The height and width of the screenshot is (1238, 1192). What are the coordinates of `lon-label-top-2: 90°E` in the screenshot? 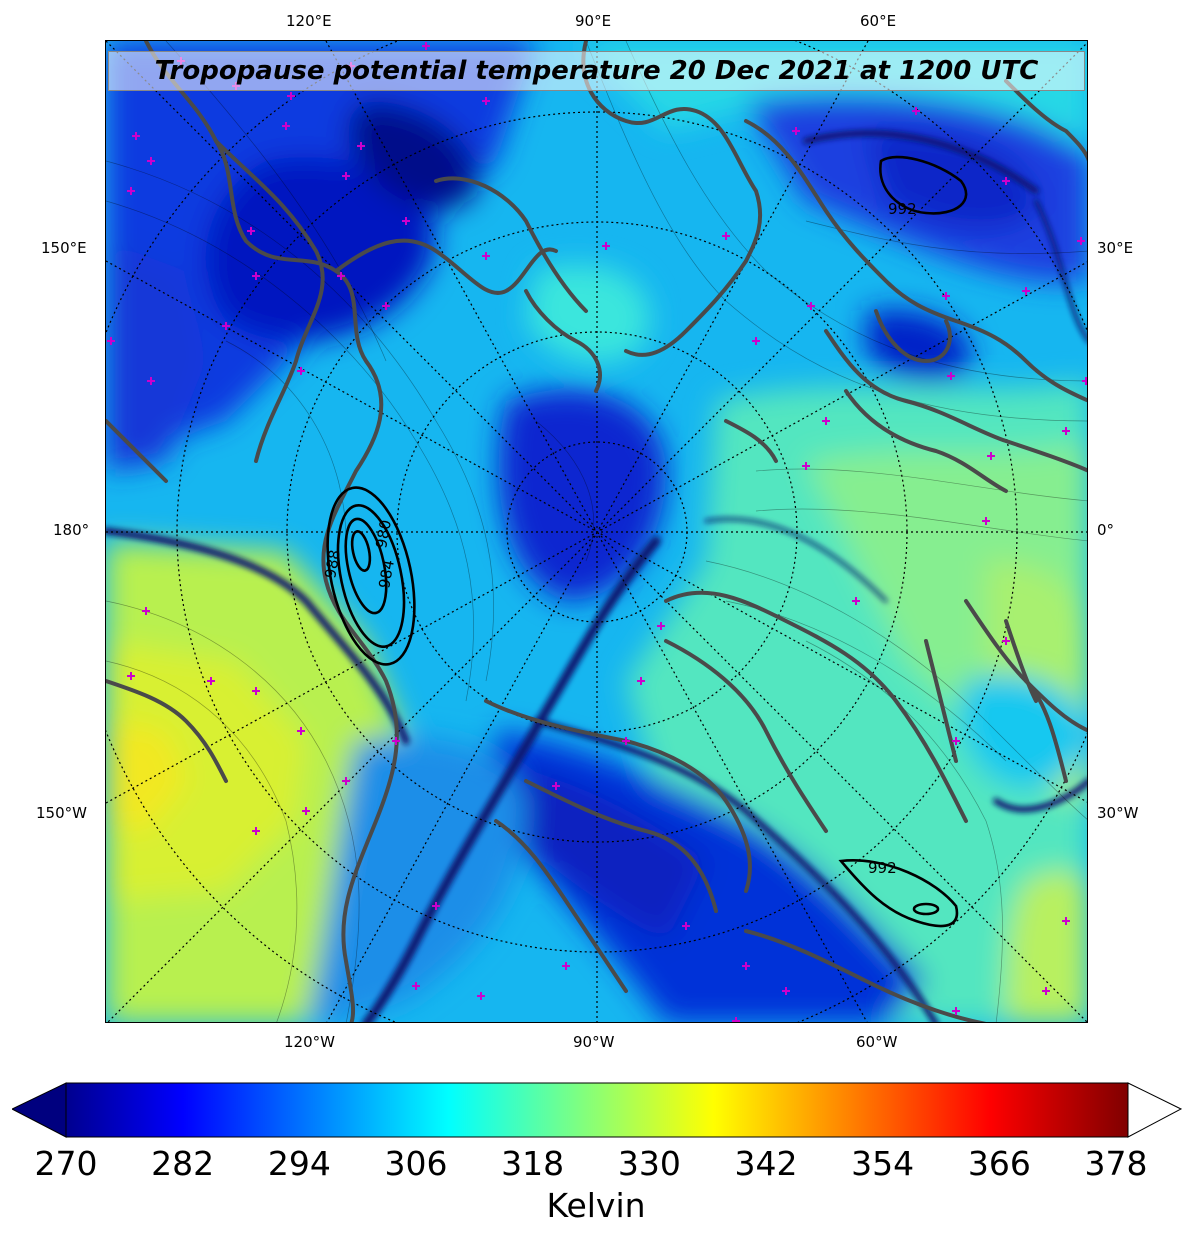 It's located at (593, 21).